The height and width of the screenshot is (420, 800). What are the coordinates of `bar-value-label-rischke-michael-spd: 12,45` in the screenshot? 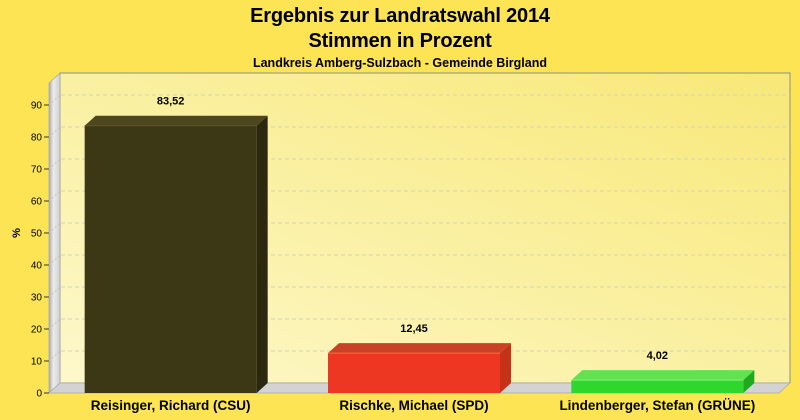 It's located at (414, 329).